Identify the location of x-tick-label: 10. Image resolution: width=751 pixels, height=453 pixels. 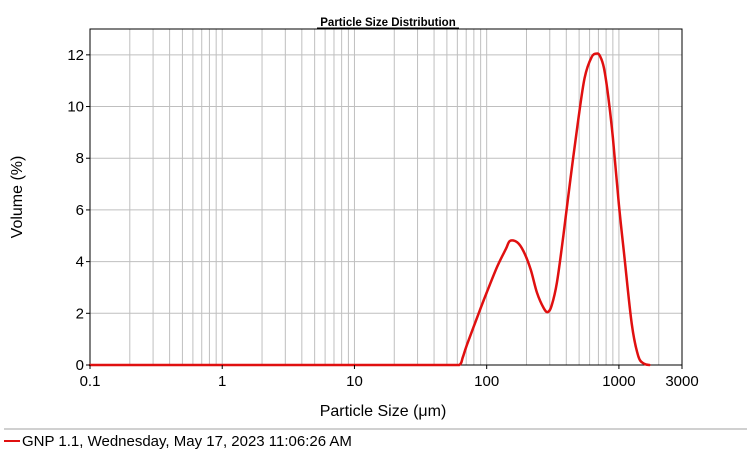
(354, 381).